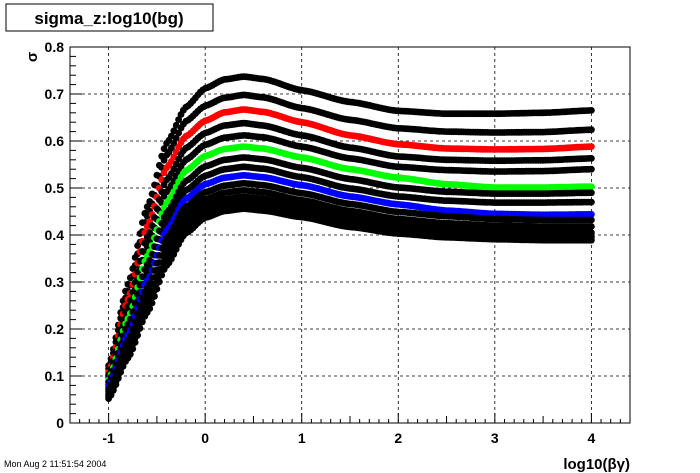  What do you see at coordinates (55, 47) in the screenshot?
I see `y-tick-label: 0.8` at bounding box center [55, 47].